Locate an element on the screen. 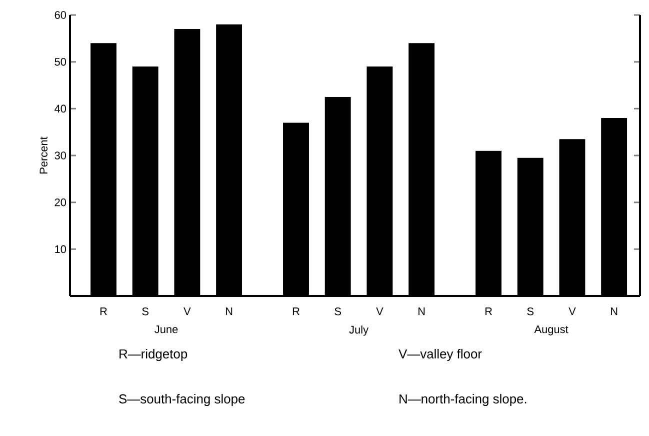 The width and height of the screenshot is (649, 436). text: N—north-facing slope. is located at coordinates (463, 400).